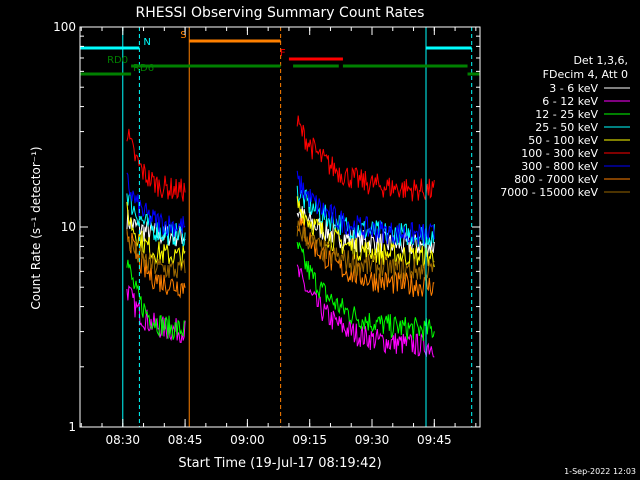 The image size is (640, 480). I want to click on legend-label: 25 - 50 keV, so click(566, 127).